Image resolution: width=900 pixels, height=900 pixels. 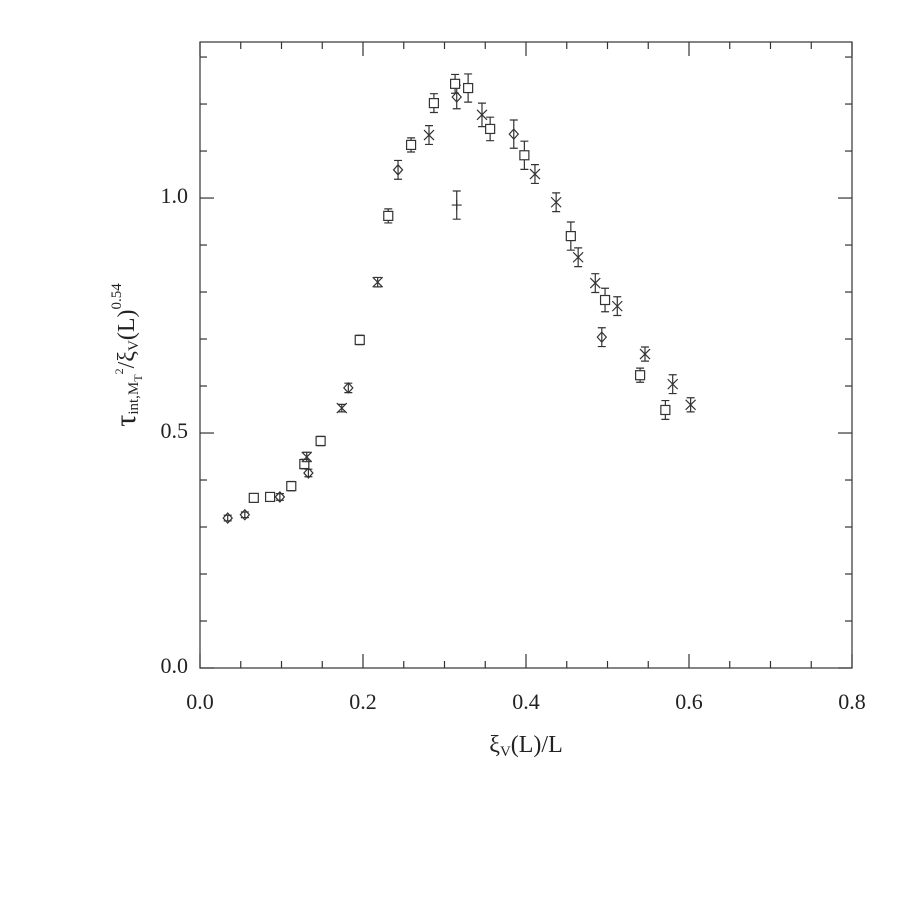 What do you see at coordinates (175, 665) in the screenshot?
I see `y-tick-label: 0.0` at bounding box center [175, 665].